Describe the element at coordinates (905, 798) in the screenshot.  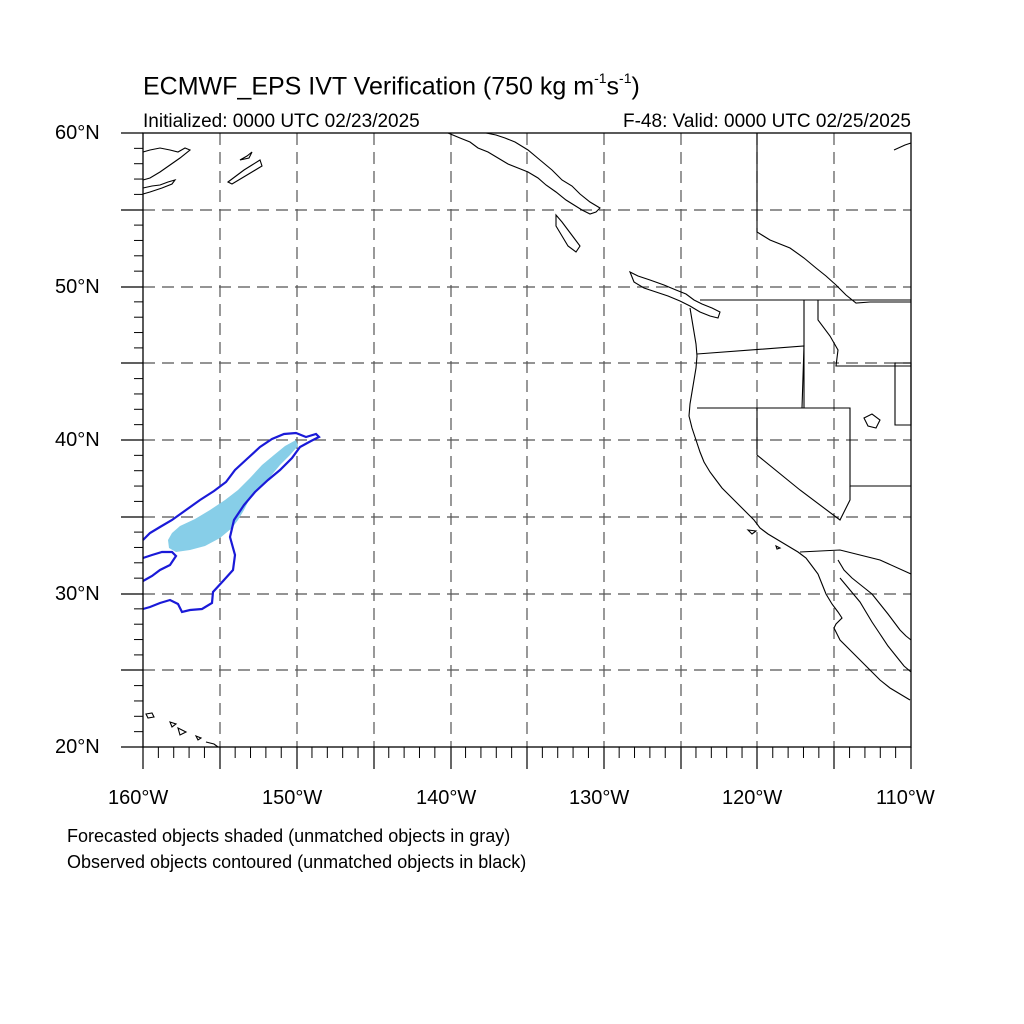
I see `lon-label-110w: 110°W` at that location.